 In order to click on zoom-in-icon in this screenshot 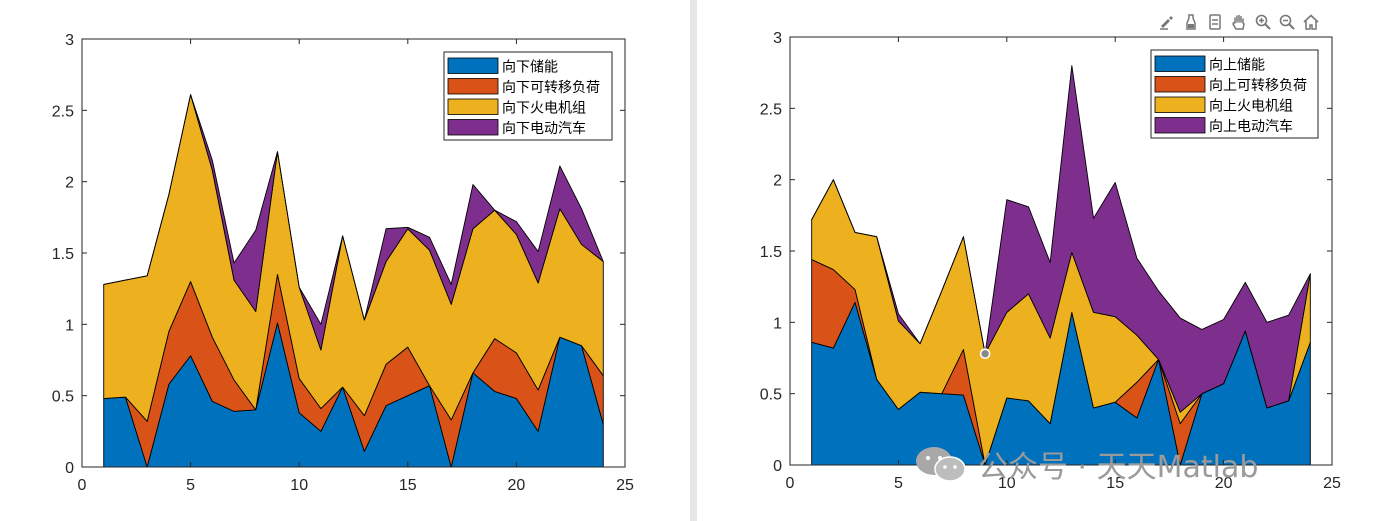, I will do `click(1263, 22)`.